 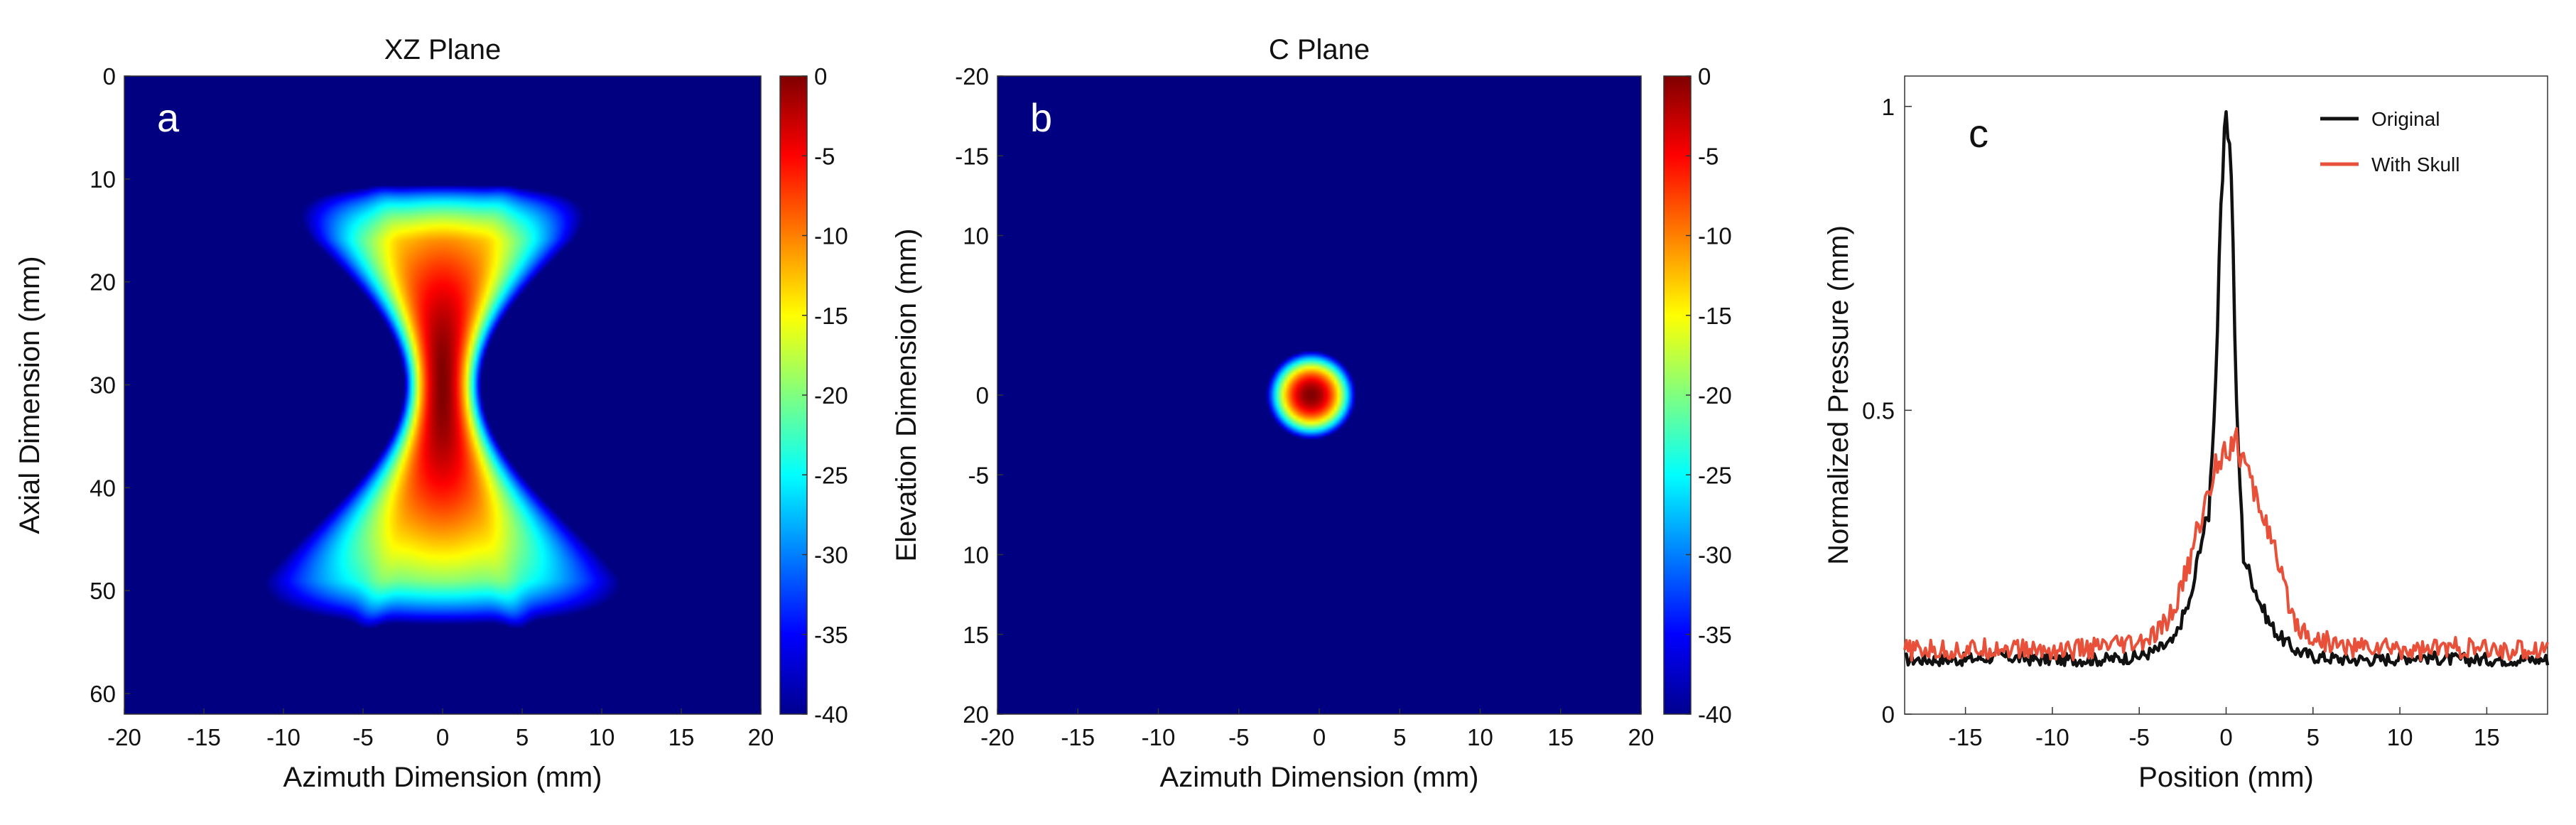 I want to click on y-tick-label: 50, so click(x=103, y=591).